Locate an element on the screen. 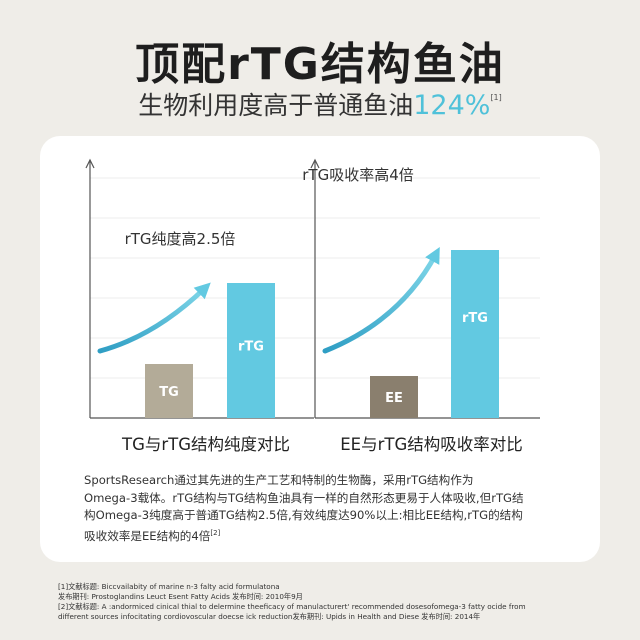 The height and width of the screenshot is (640, 640). subtitle-ref: [1] is located at coordinates (496, 97).